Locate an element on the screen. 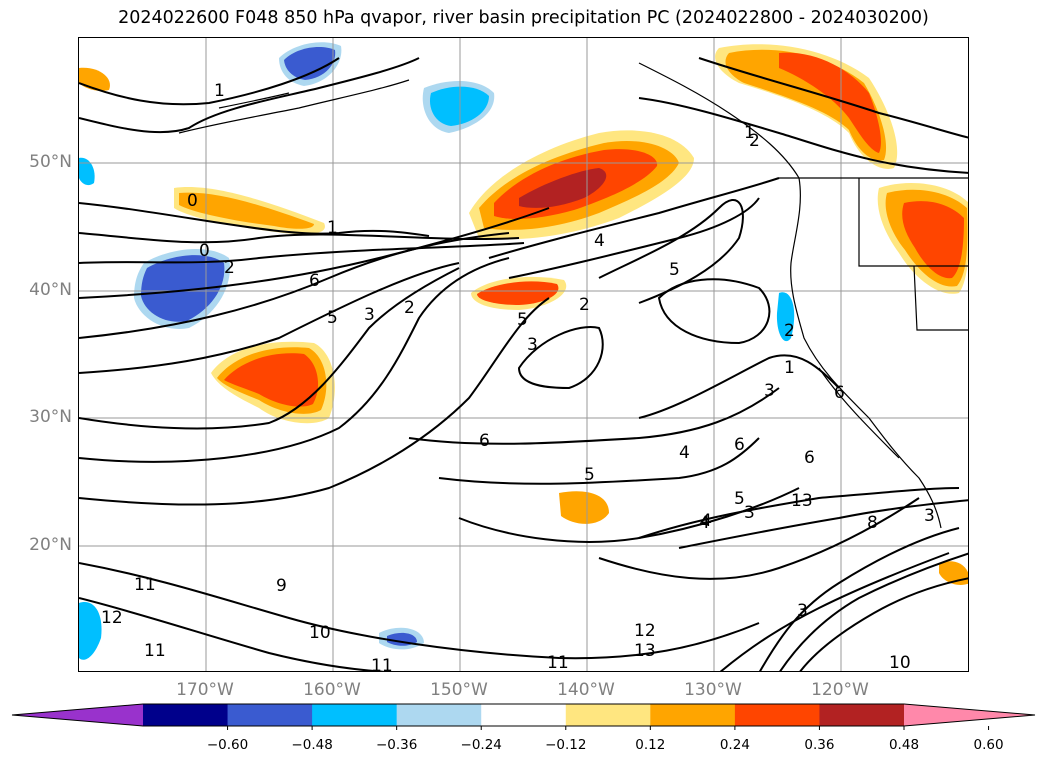  colorbar is located at coordinates (523, 716).